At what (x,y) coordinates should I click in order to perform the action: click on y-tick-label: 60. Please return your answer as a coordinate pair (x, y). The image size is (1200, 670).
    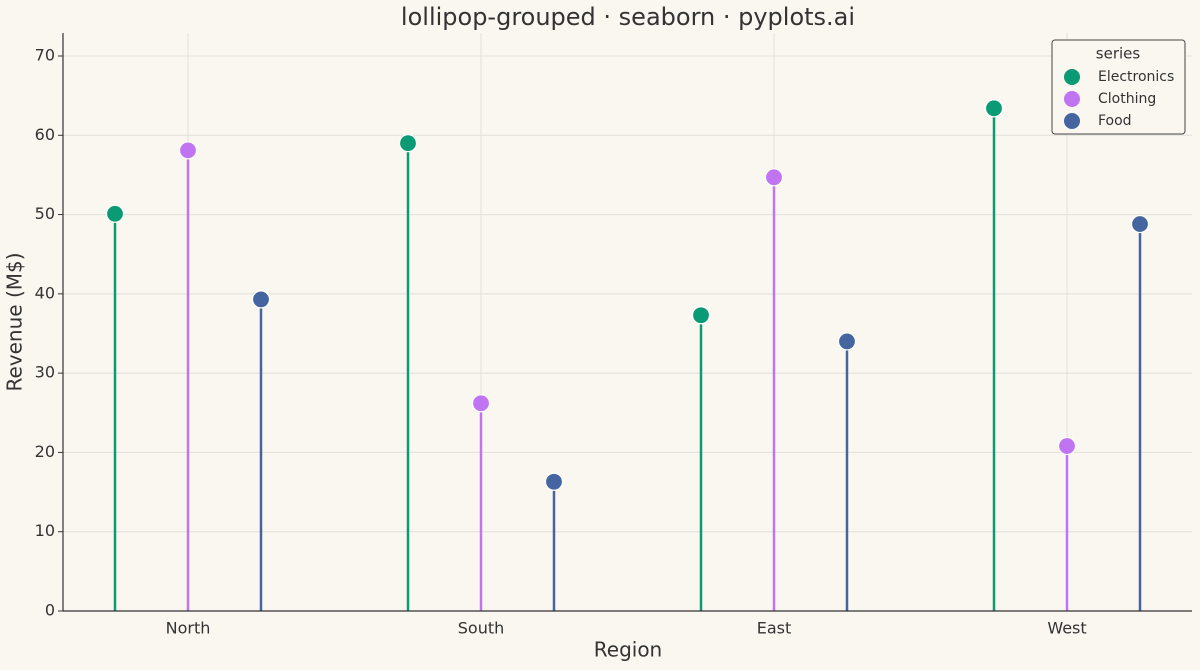
    Looking at the image, I should click on (45, 134).